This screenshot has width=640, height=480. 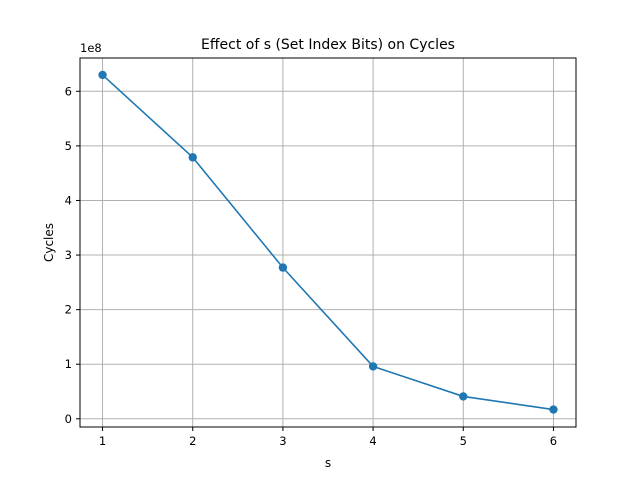 What do you see at coordinates (68, 200) in the screenshot?
I see `y-tick-label: 4` at bounding box center [68, 200].